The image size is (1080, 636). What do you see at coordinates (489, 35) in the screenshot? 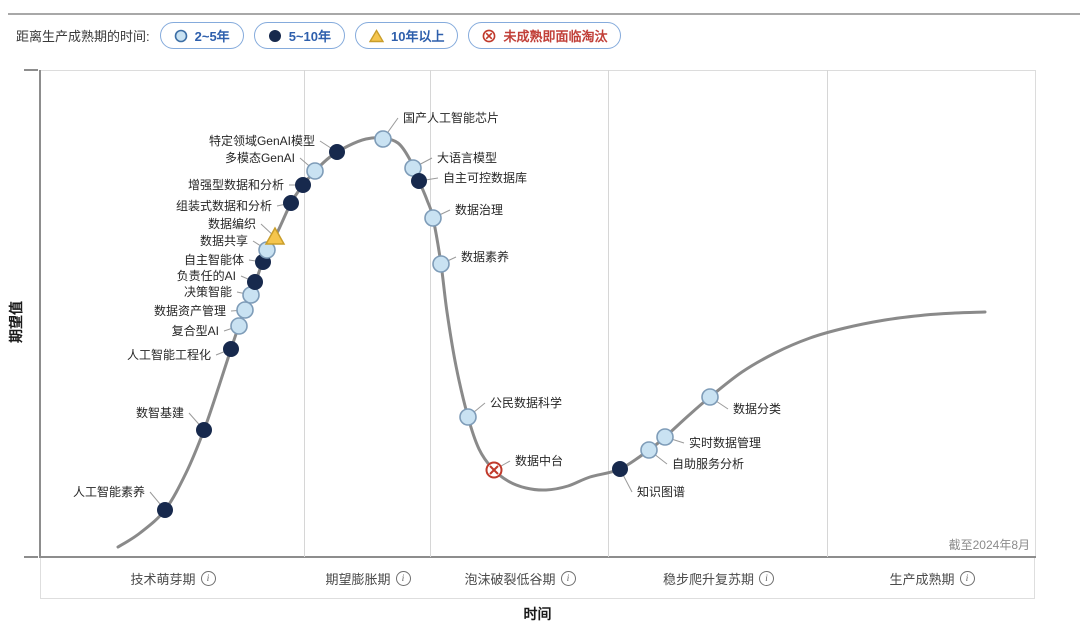
I see `crossed-circle-icon` at bounding box center [489, 35].